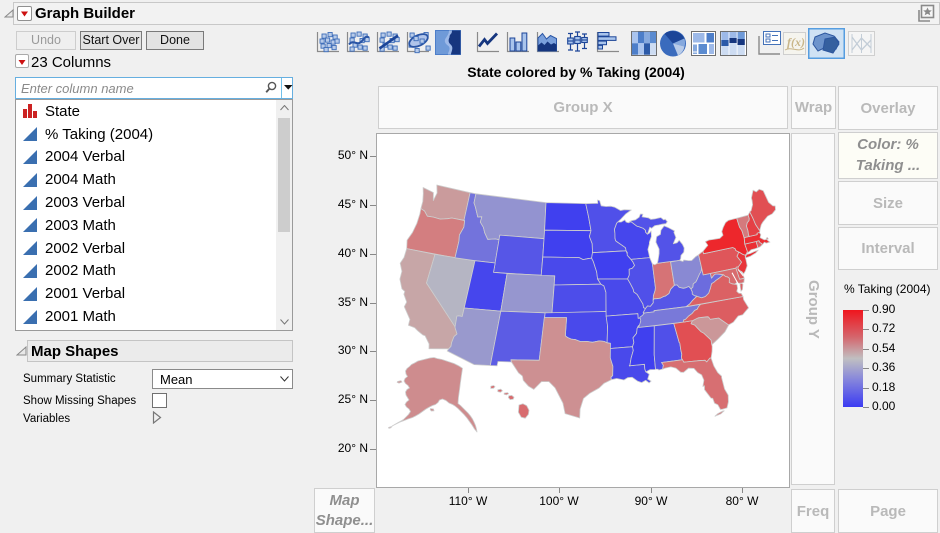 The height and width of the screenshot is (533, 940). Describe the element at coordinates (796, 42) in the screenshot. I see `svg-text: f(x)` at that location.